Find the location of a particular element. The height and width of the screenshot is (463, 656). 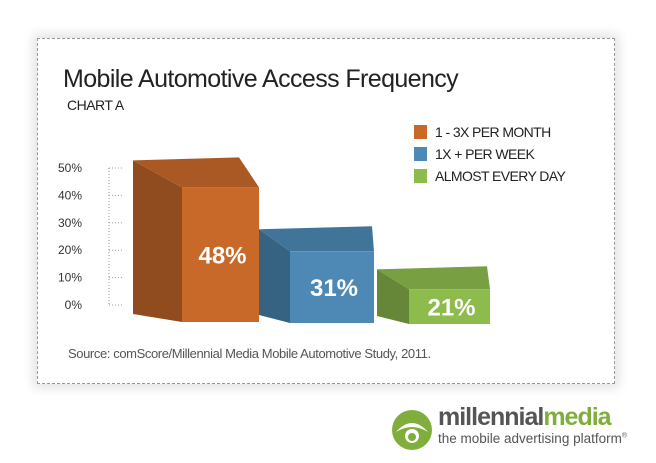

logo-text-media: media is located at coordinates (577, 417).